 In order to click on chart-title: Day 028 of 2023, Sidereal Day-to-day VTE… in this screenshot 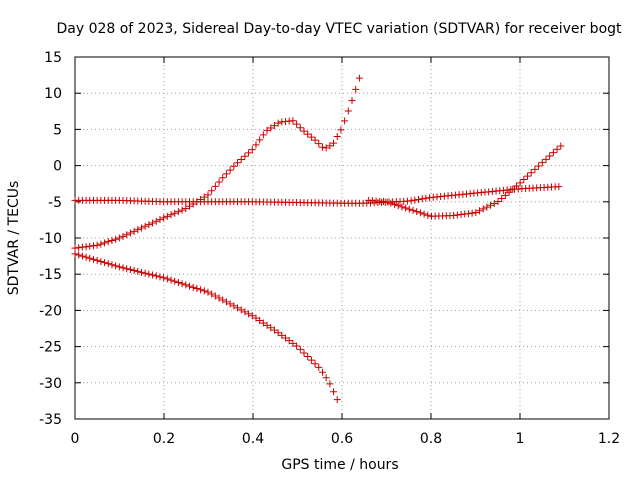, I will do `click(339, 29)`.